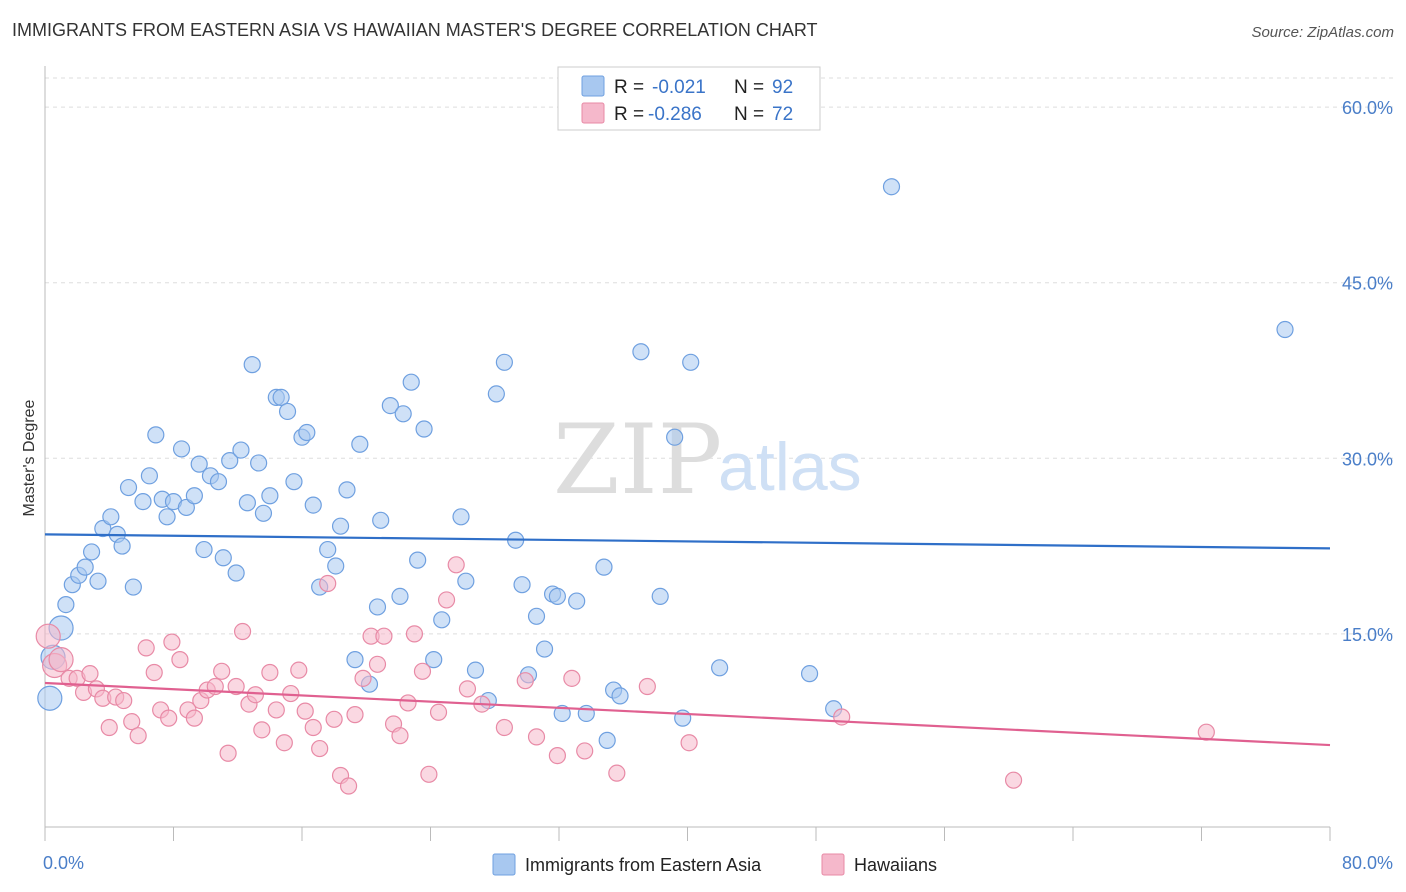 The width and height of the screenshot is (1406, 892). I want to click on legend-n-value-immigrants: 92, so click(782, 87).